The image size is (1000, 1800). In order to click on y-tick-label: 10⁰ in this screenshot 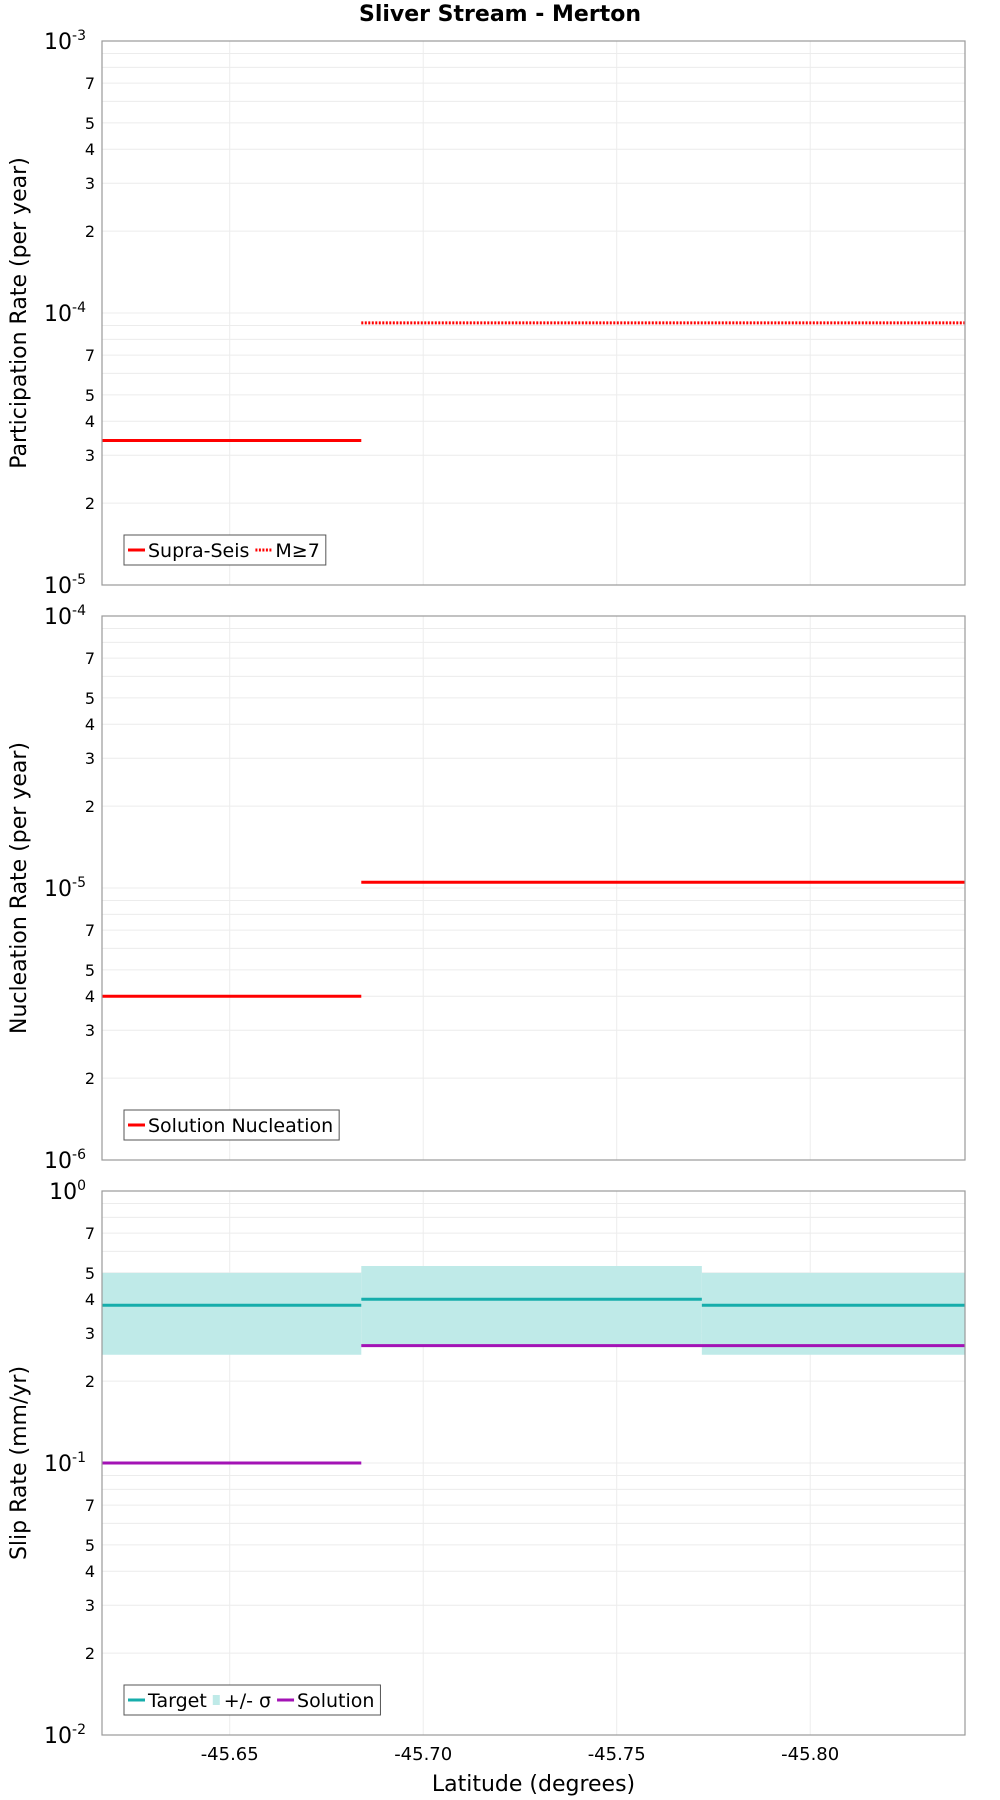, I will do `click(67, 1191)`.